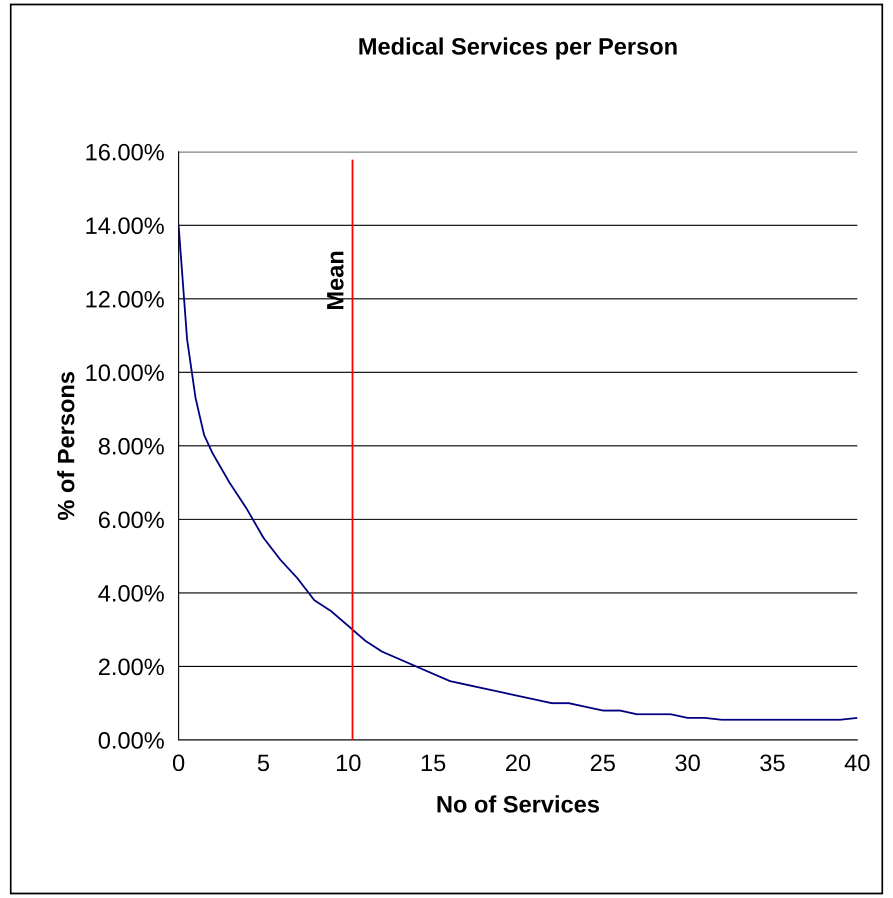 This screenshot has height=898, width=893. What do you see at coordinates (434, 763) in the screenshot?
I see `x-tick-label: 15` at bounding box center [434, 763].